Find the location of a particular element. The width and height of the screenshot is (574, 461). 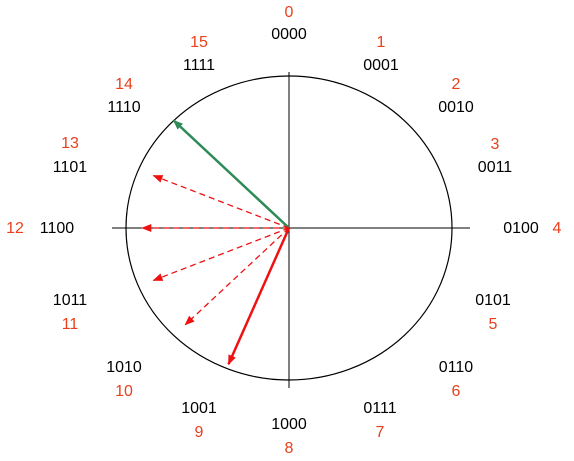

binary-label-12: 1100 is located at coordinates (57, 228).